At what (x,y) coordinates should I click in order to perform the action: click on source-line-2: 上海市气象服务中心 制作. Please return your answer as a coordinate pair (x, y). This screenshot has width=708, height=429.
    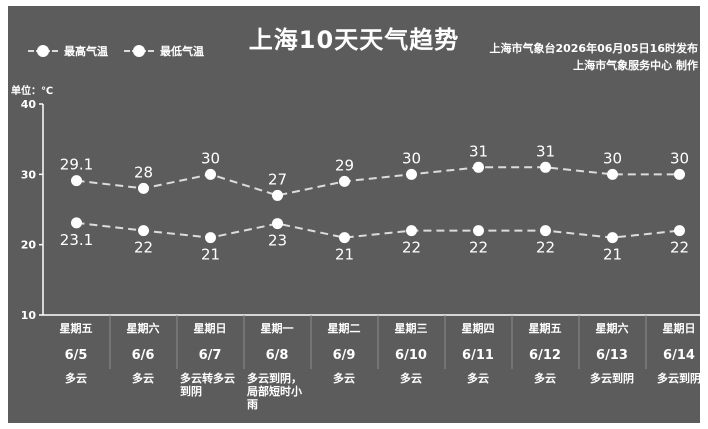
    Looking at the image, I should click on (635, 65).